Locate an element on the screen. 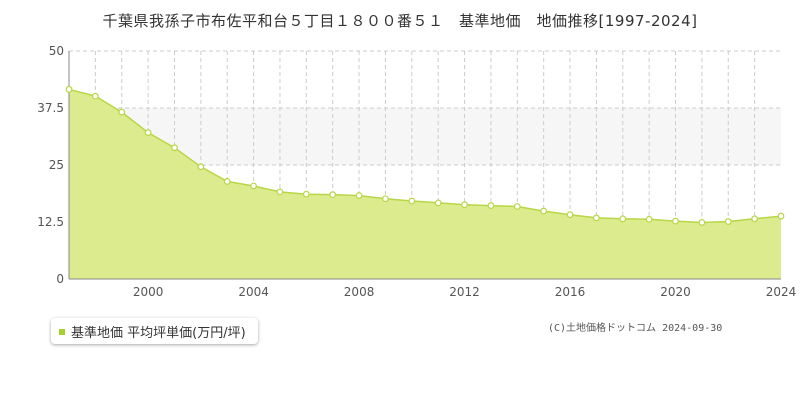 The width and height of the screenshot is (800, 400). y-tick-label: 12.5 is located at coordinates (50, 222).